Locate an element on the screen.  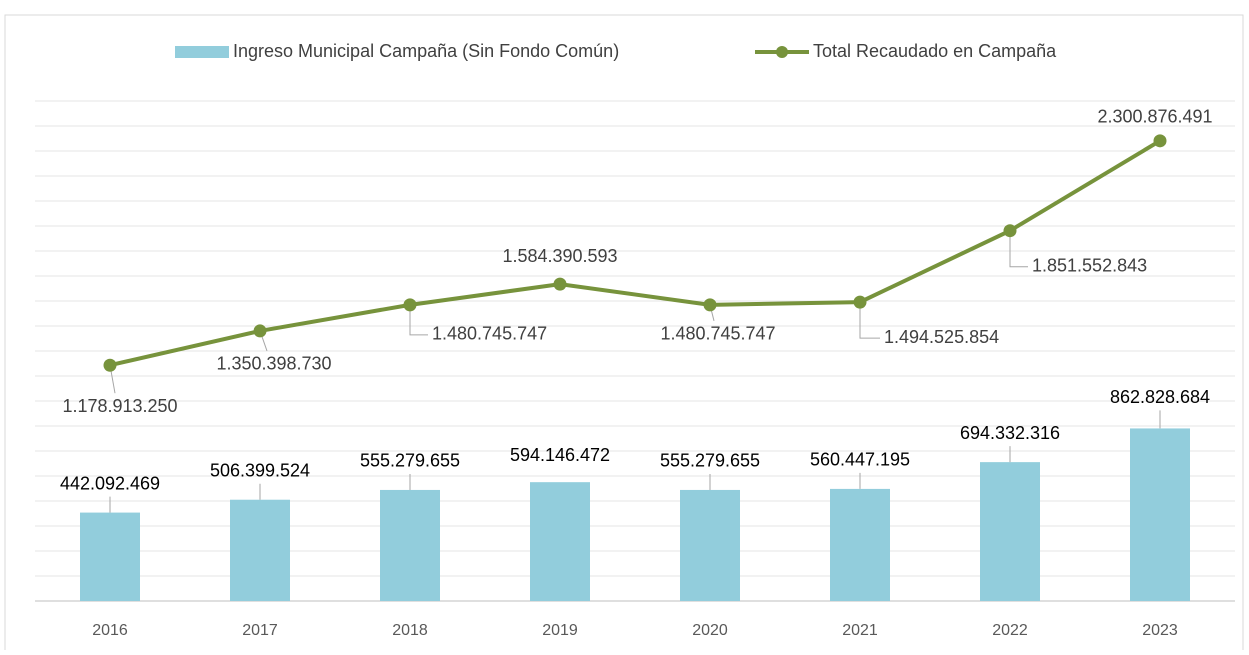
x-tick-label: 2019 is located at coordinates (560, 630).